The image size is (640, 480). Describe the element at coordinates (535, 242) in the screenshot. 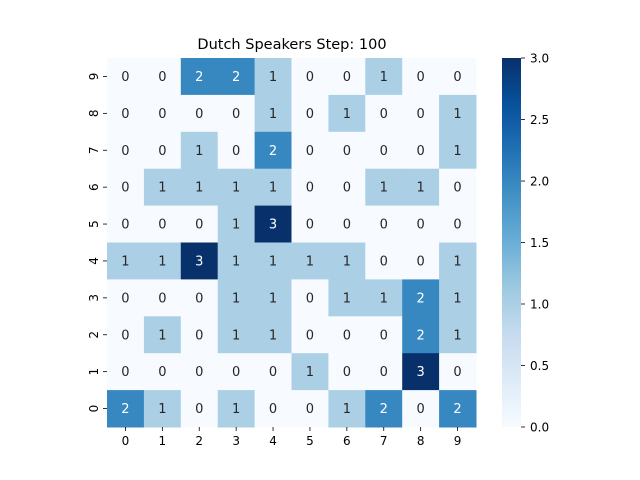

I see `colorbar-ticks: 0.0 0.5 1.0 1.5 2.0 2.5 3.0` at that location.